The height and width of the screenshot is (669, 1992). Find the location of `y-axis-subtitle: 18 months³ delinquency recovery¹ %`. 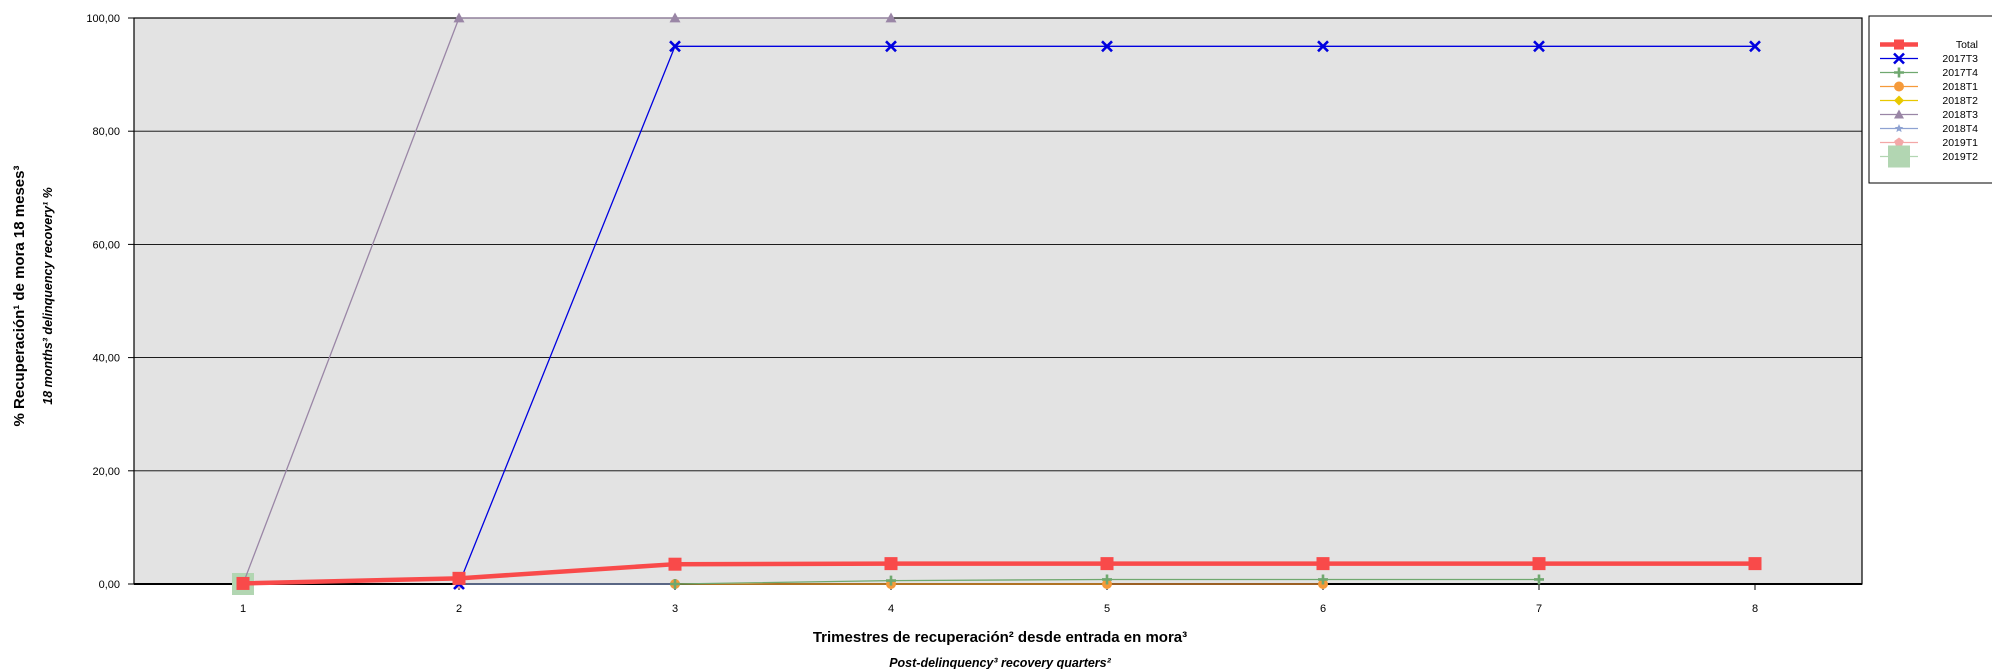

y-axis-subtitle: 18 months³ delinquency recovery¹ % is located at coordinates (48, 295).